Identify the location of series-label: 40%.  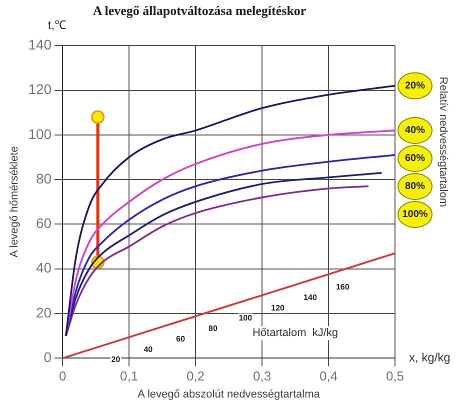
(415, 130).